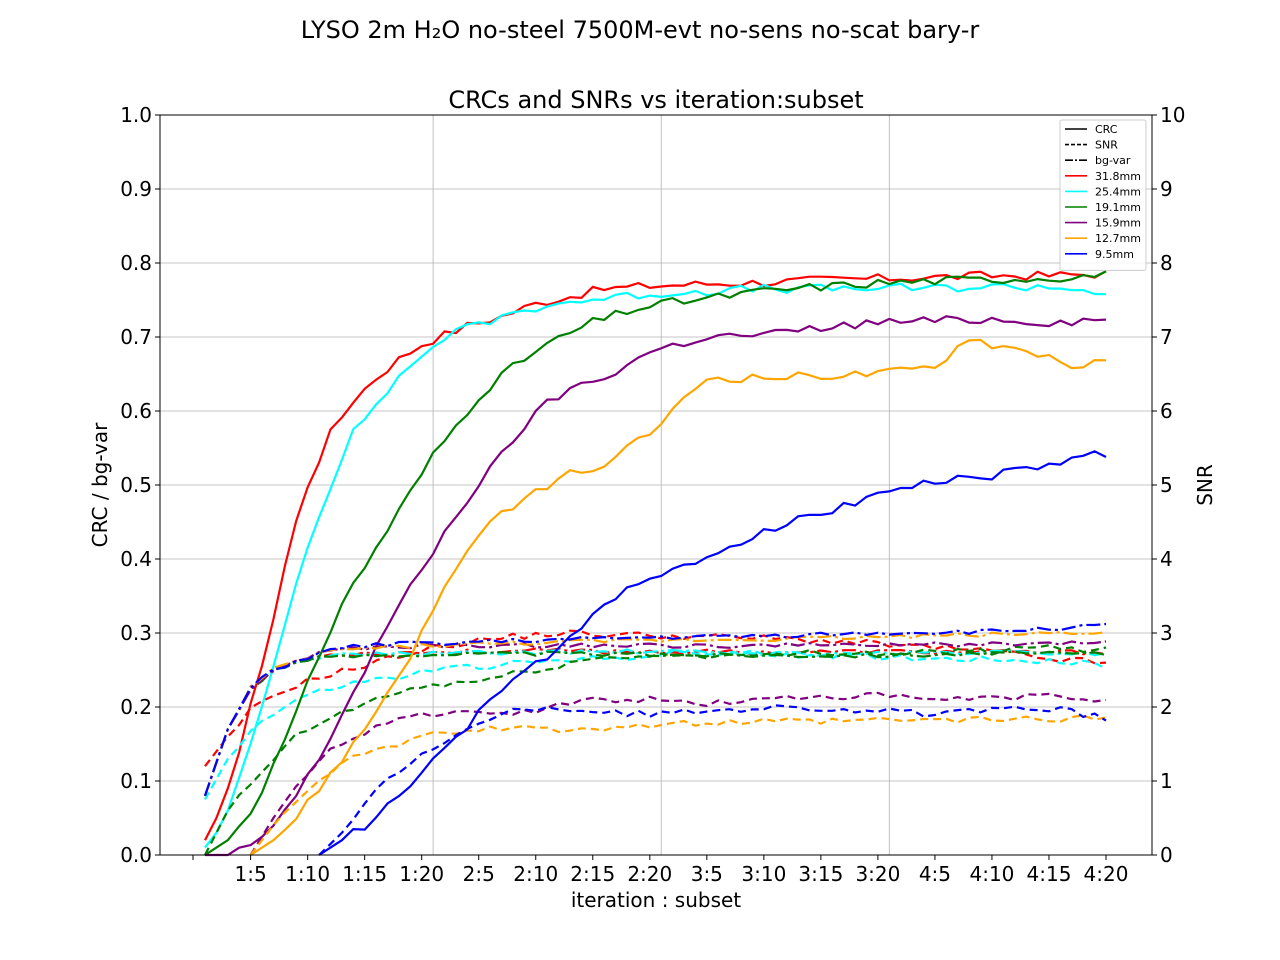 This screenshot has height=960, width=1280. Describe the element at coordinates (935, 874) in the screenshot. I see `x-tick-label: 4:5` at that location.